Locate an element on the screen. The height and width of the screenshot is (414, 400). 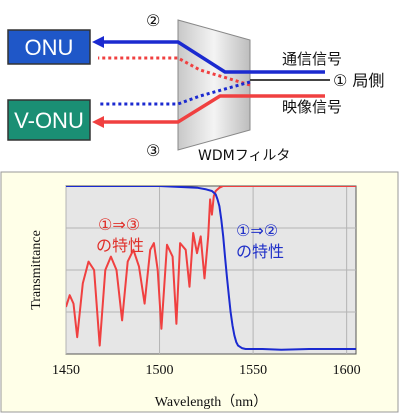
video-signal-label: 映像信号 is located at coordinates (312, 107).